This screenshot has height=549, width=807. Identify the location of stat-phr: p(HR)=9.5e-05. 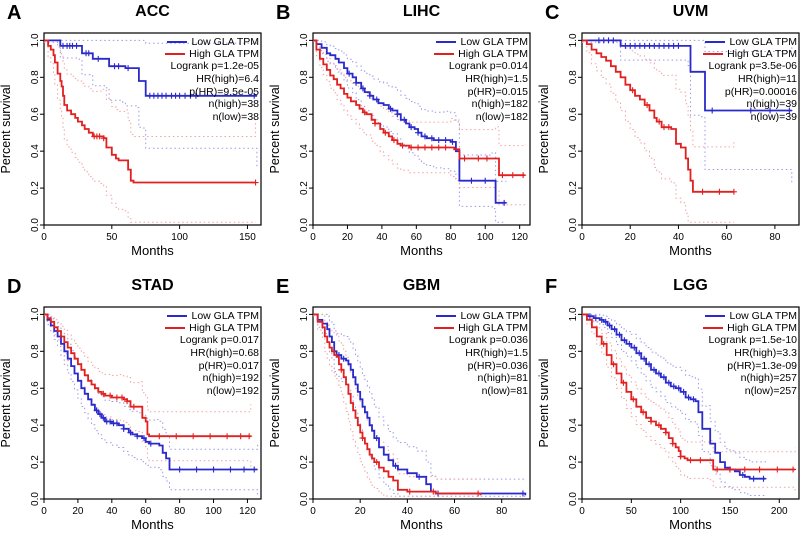
(224, 91).